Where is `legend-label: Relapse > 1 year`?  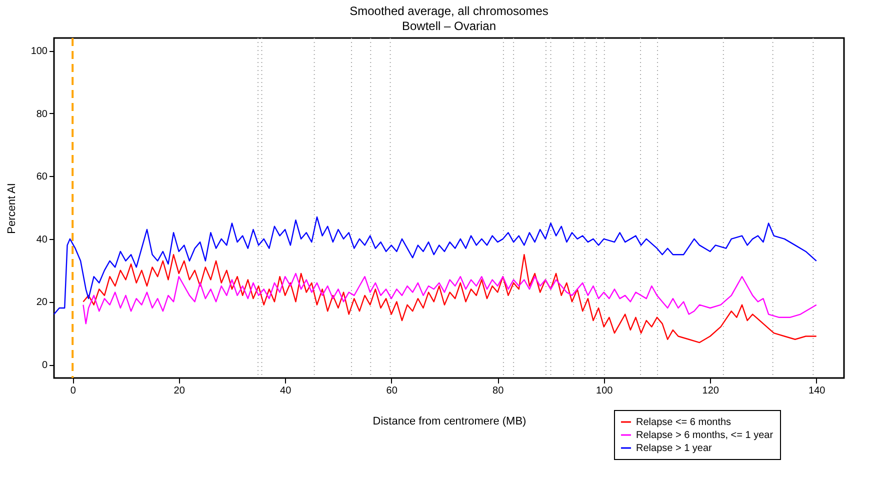
legend-label: Relapse > 1 year is located at coordinates (674, 448).